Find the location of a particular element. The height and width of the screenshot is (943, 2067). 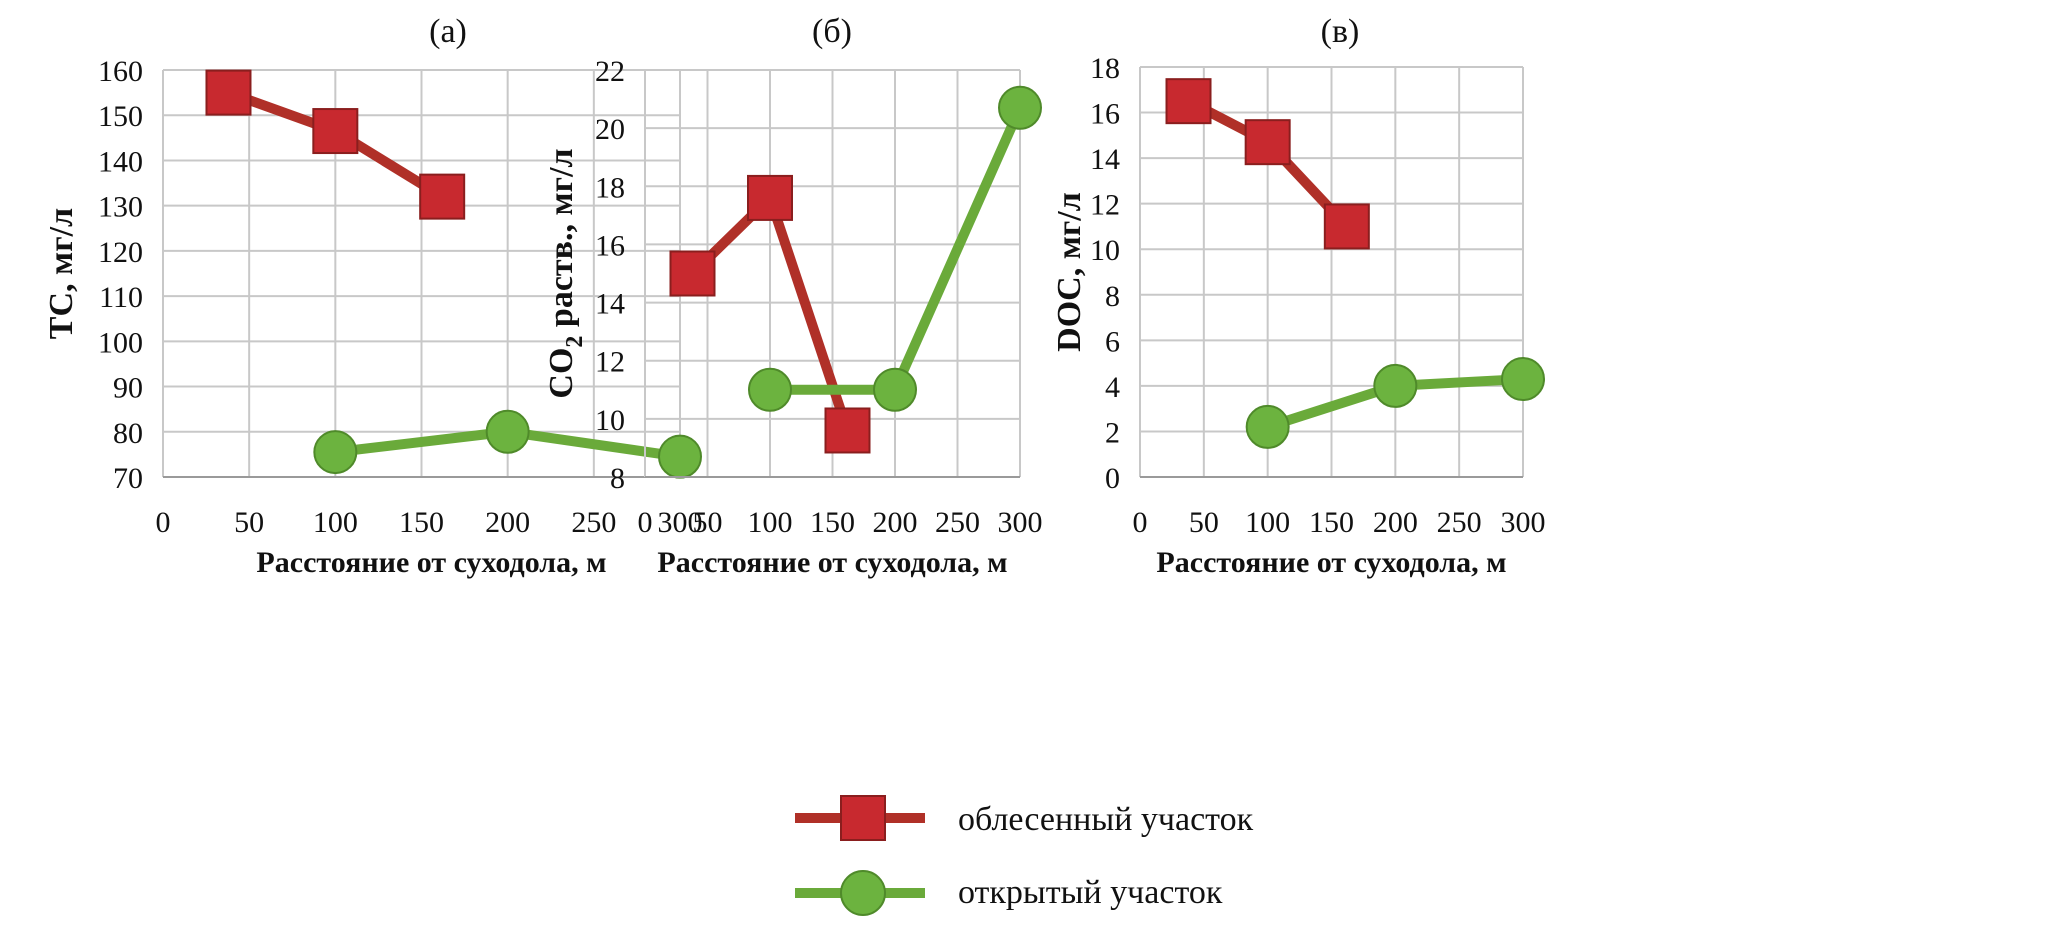

chart-title: (в) is located at coordinates (1340, 31).